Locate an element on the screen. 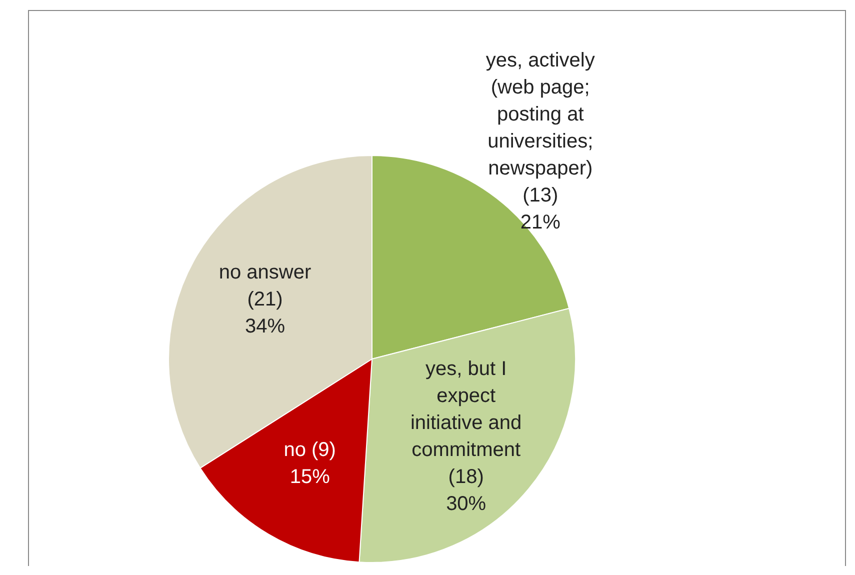 This screenshot has width=855, height=575. slice-label: yes, actively (web page; posting at universities; newspaper) (13) is located at coordinates (540, 127).